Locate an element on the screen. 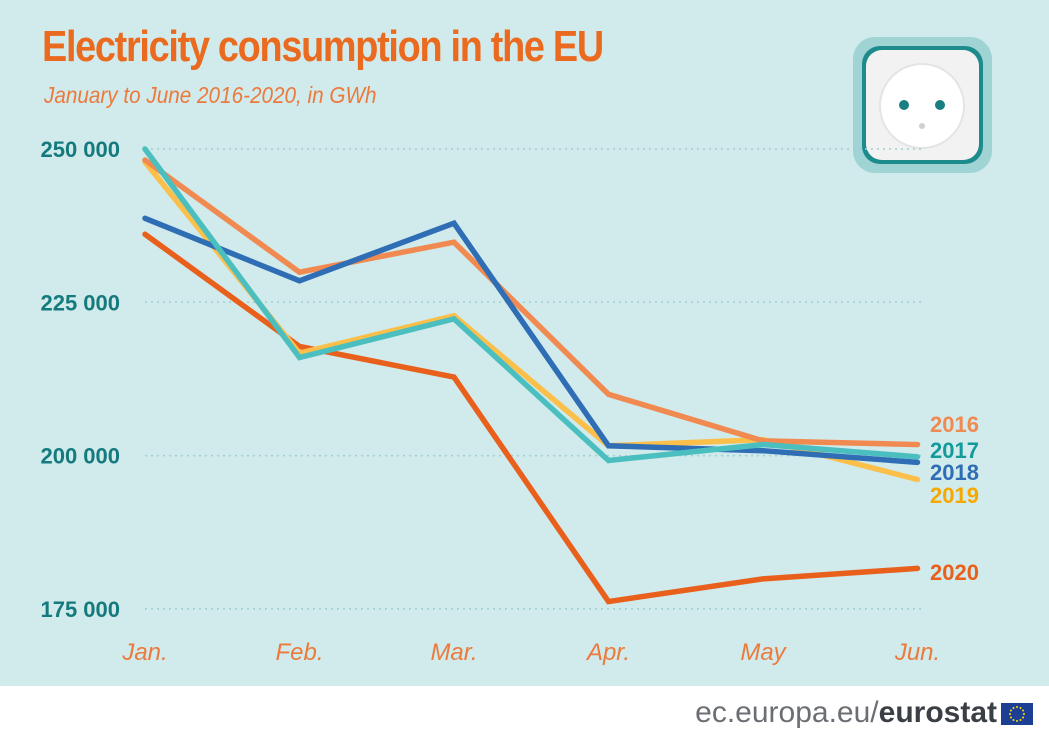  eu-flag-icon is located at coordinates (1017, 714).